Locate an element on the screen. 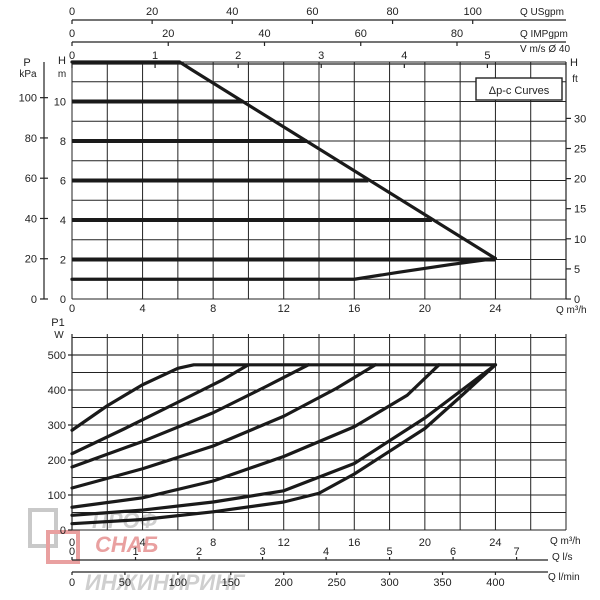 Image resolution: width=600 pixels, height=600 pixels. us-gpm-tick-label: 80 is located at coordinates (392, 12).